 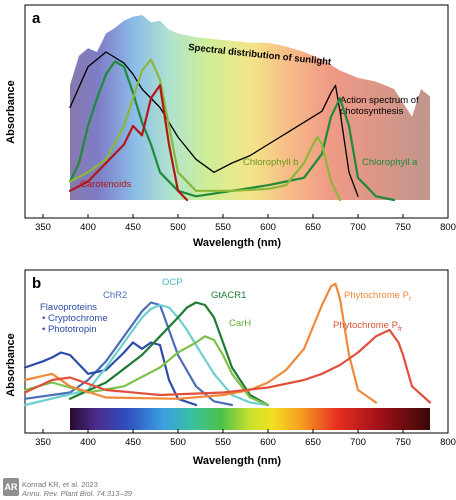 I want to click on panel-b-x-axis: 350 400 450 500 550 600 650 700 750 800, so click(x=245, y=438).